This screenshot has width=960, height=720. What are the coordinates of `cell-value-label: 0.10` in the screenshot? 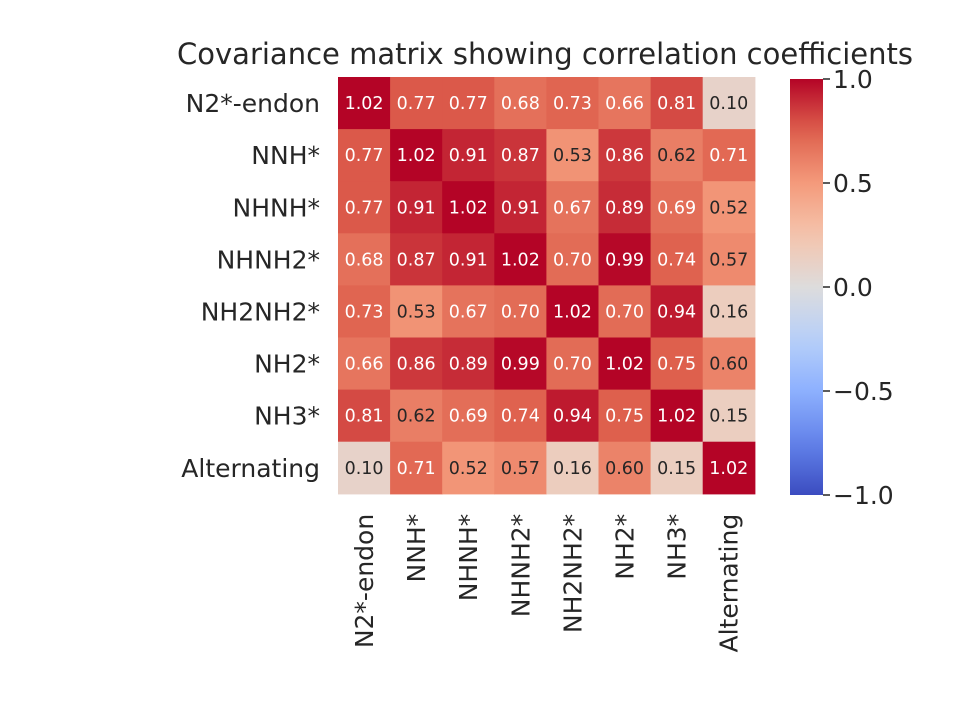 It's located at (364, 469).